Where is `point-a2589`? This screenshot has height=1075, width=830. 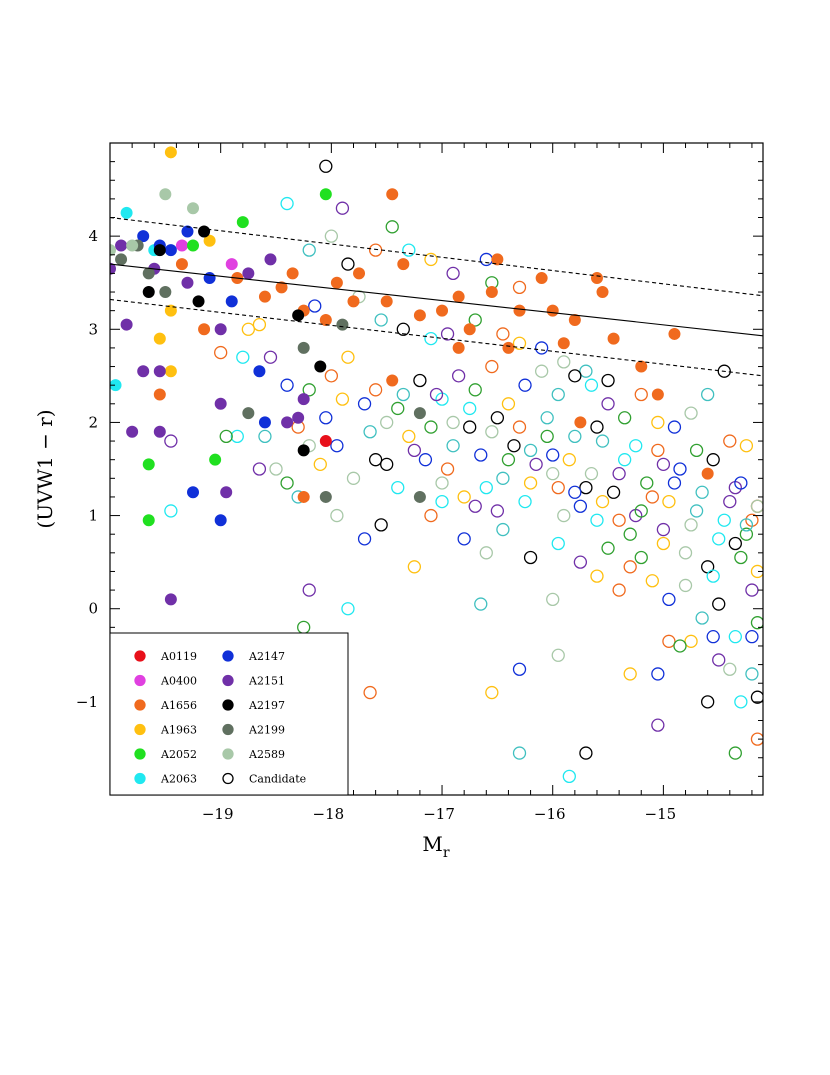 point-a2589 is located at coordinates (113, 250).